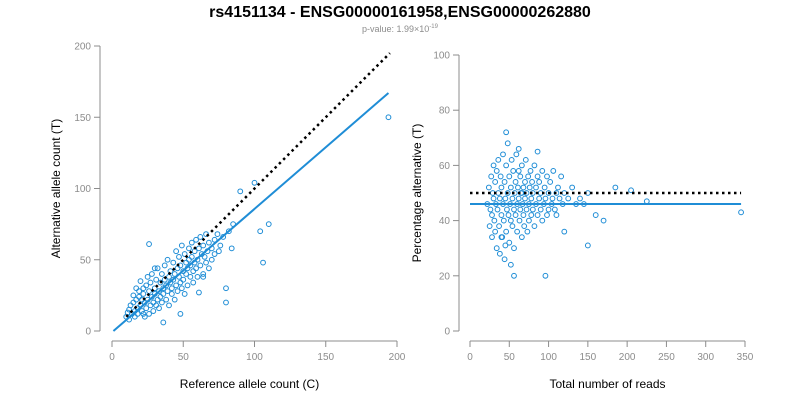 The width and height of the screenshot is (800, 400). What do you see at coordinates (433, 27) in the screenshot?
I see `p-value-exponent: -19` at bounding box center [433, 27].